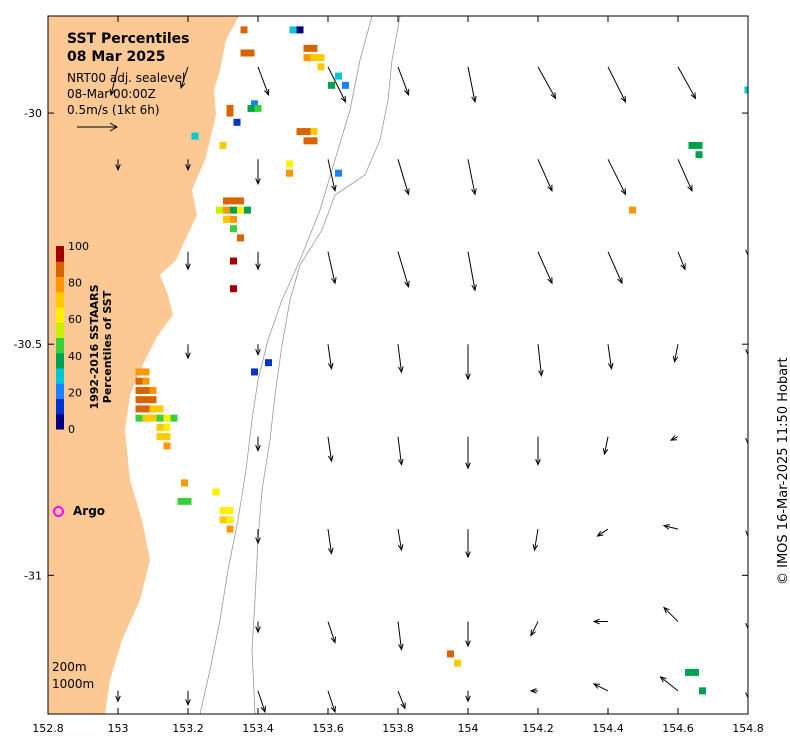 The image size is (790, 750). Describe the element at coordinates (71, 429) in the screenshot. I see `colorbar-label: 0` at that location.